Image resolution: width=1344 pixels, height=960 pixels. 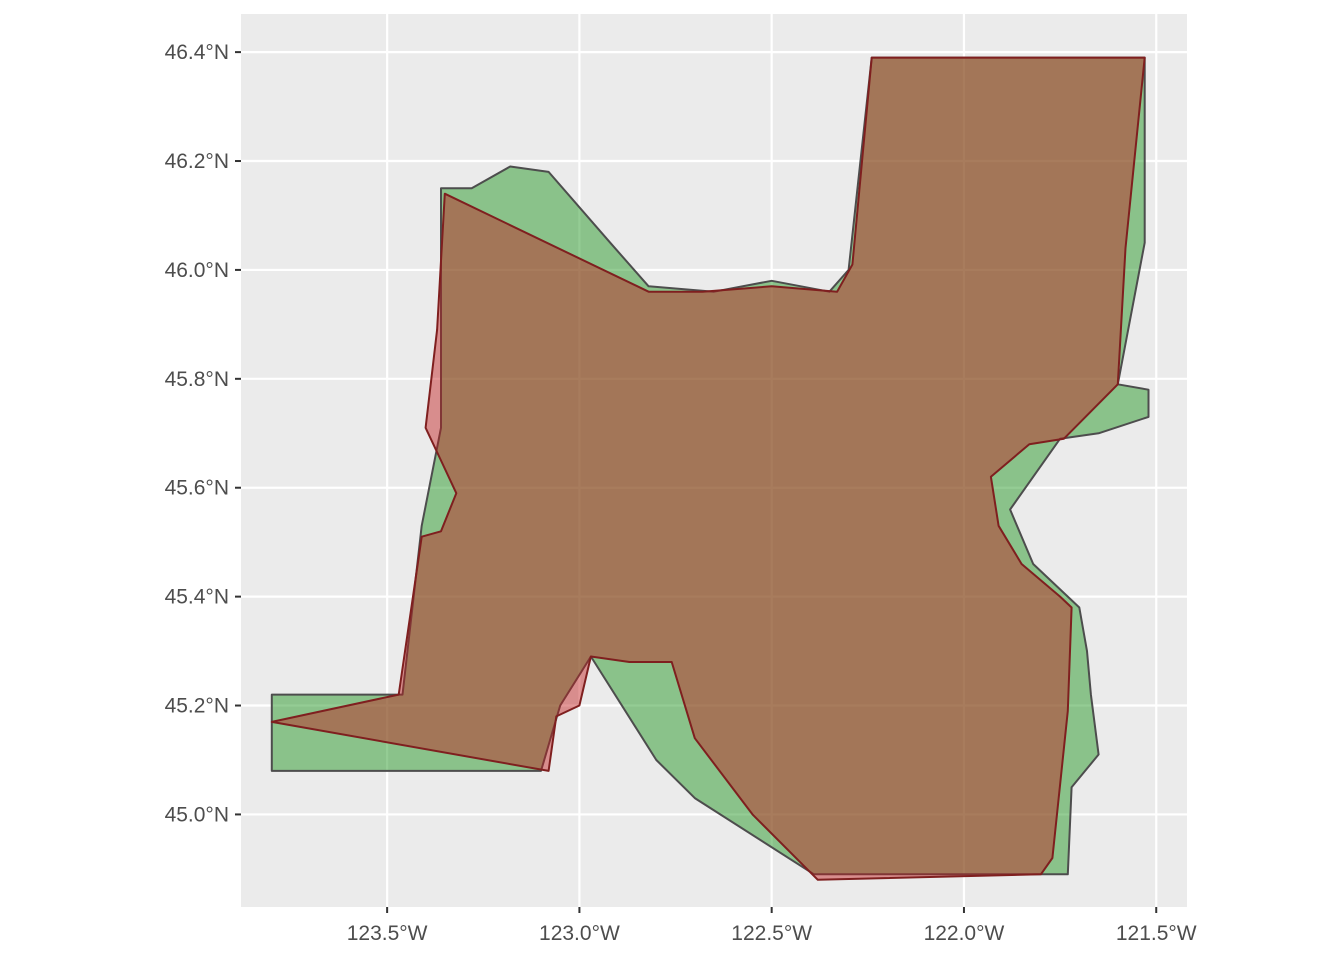 I want to click on x-tick-label: 123.0°W, so click(x=579, y=933).